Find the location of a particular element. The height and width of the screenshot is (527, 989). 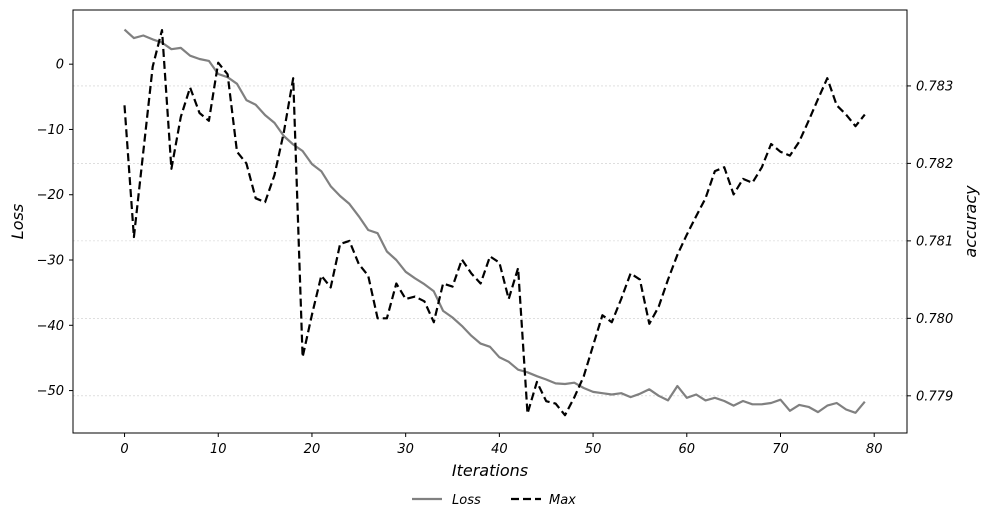

x-tick-label: 50 is located at coordinates (593, 449).